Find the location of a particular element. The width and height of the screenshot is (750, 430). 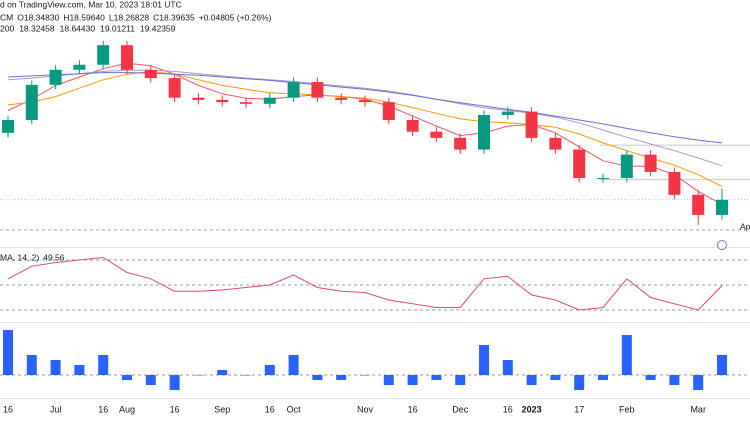

header-ohlc: +0.04805 (+0.26%) is located at coordinates (235, 17).